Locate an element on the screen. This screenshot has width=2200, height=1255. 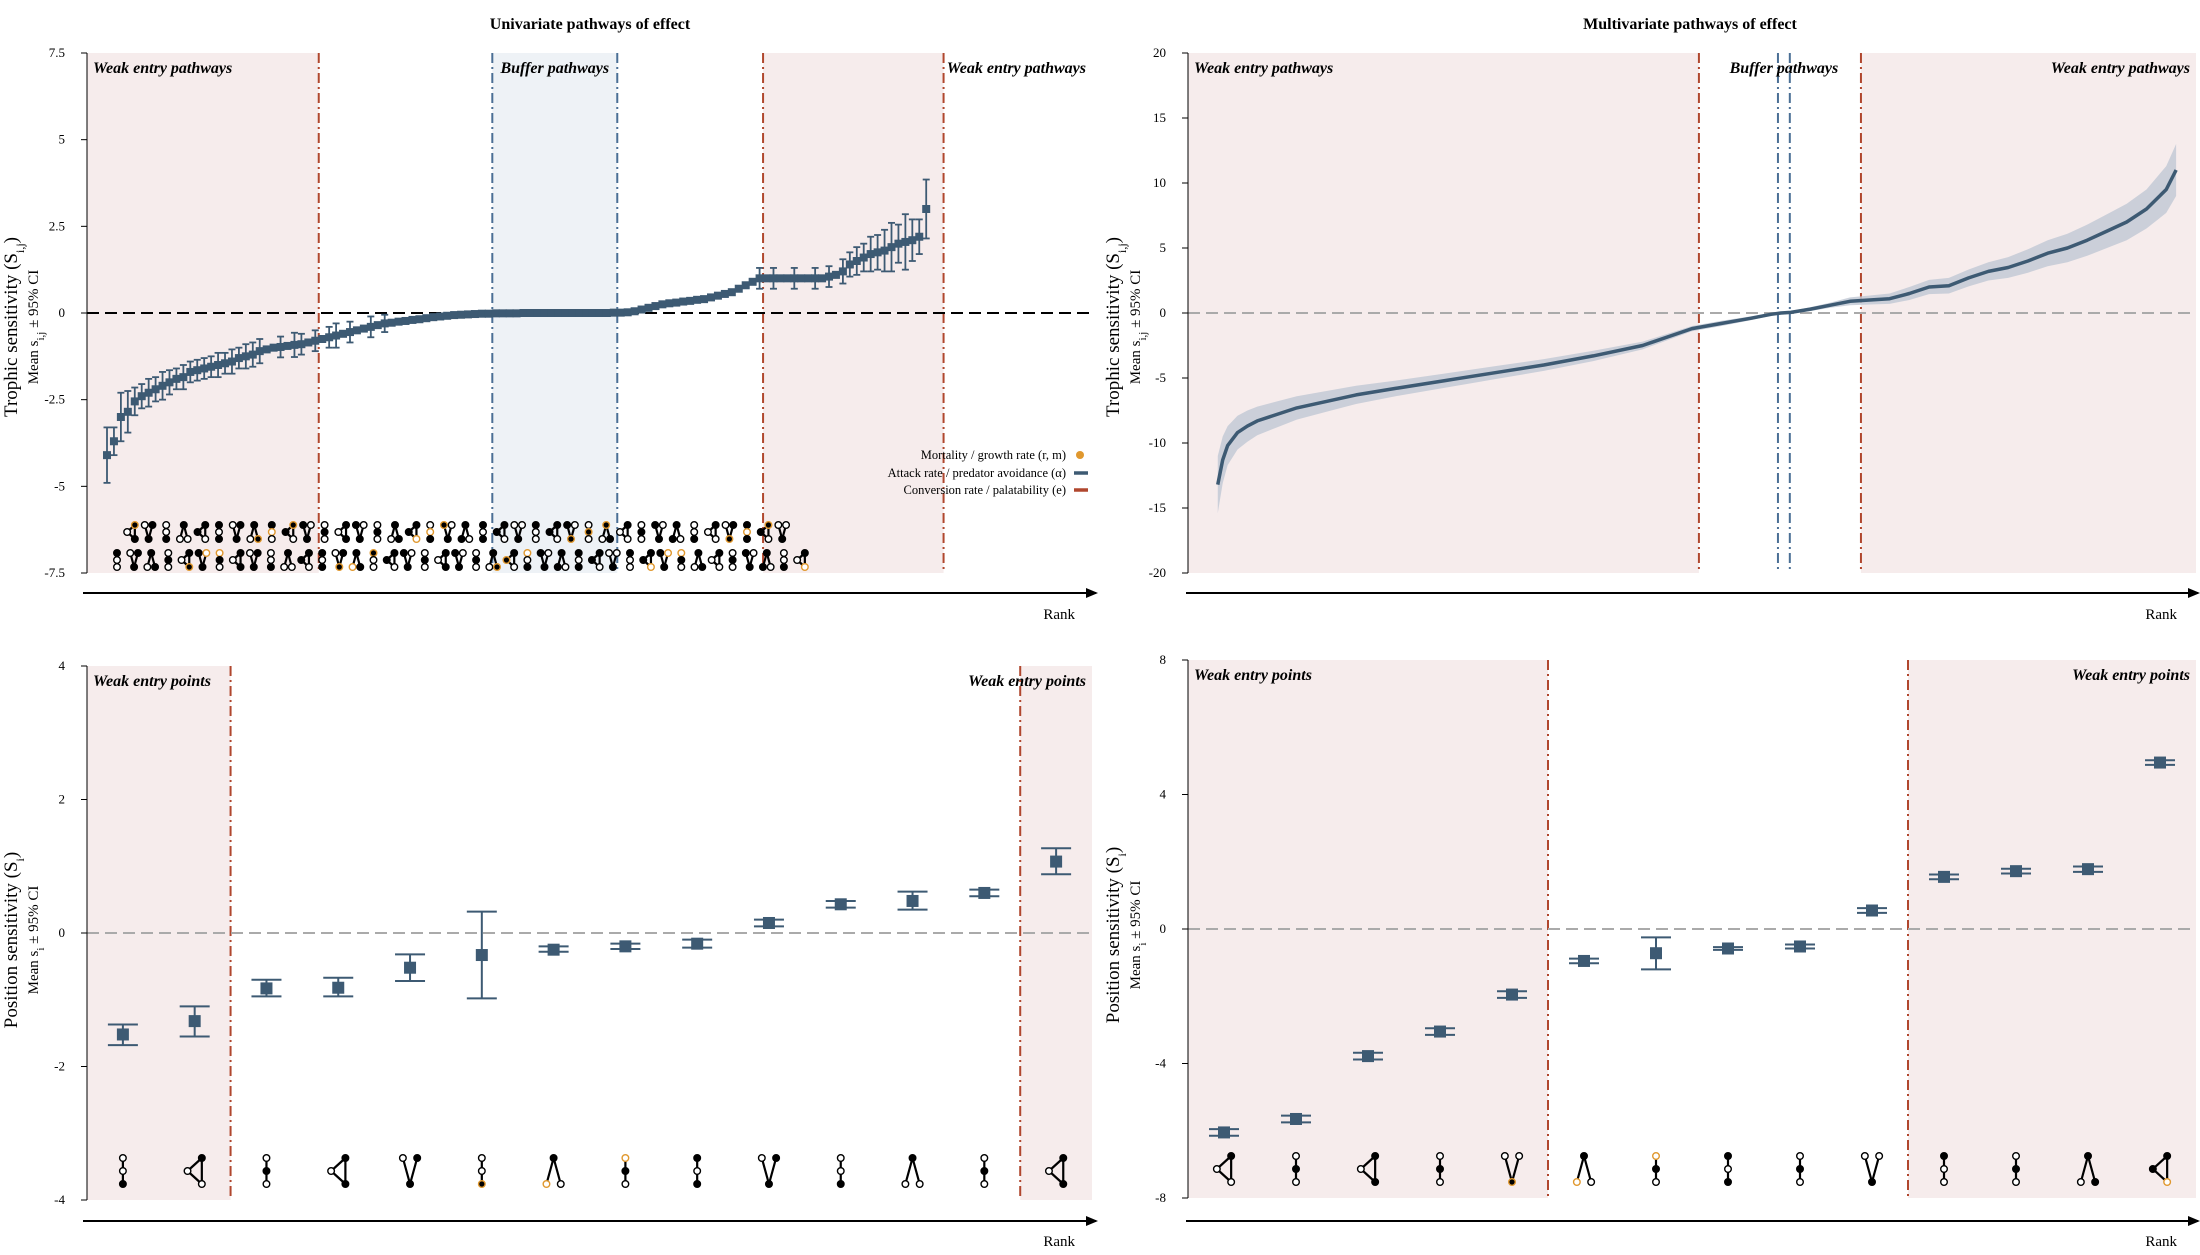
legend-key-mortality is located at coordinates (1080, 455).